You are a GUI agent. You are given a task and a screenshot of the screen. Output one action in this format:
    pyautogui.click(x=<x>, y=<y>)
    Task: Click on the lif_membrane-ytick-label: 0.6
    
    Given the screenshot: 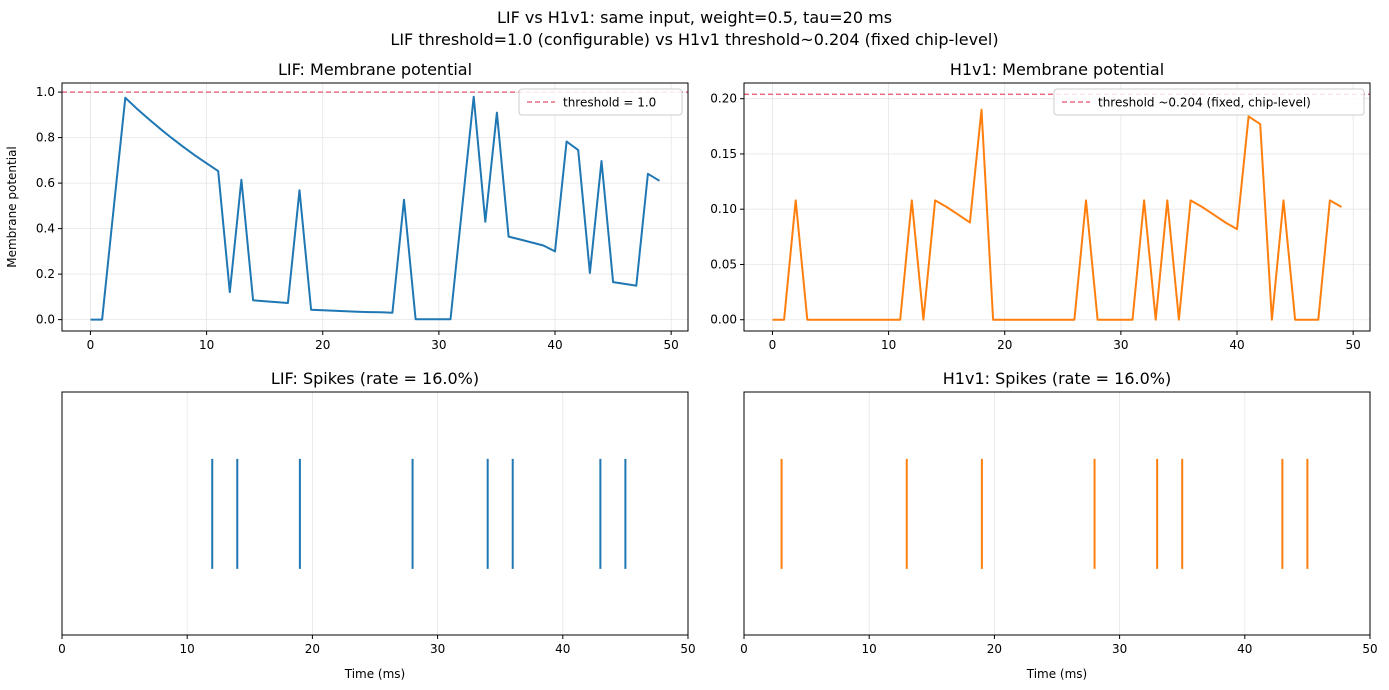 What is the action you would take?
    pyautogui.click(x=45, y=183)
    